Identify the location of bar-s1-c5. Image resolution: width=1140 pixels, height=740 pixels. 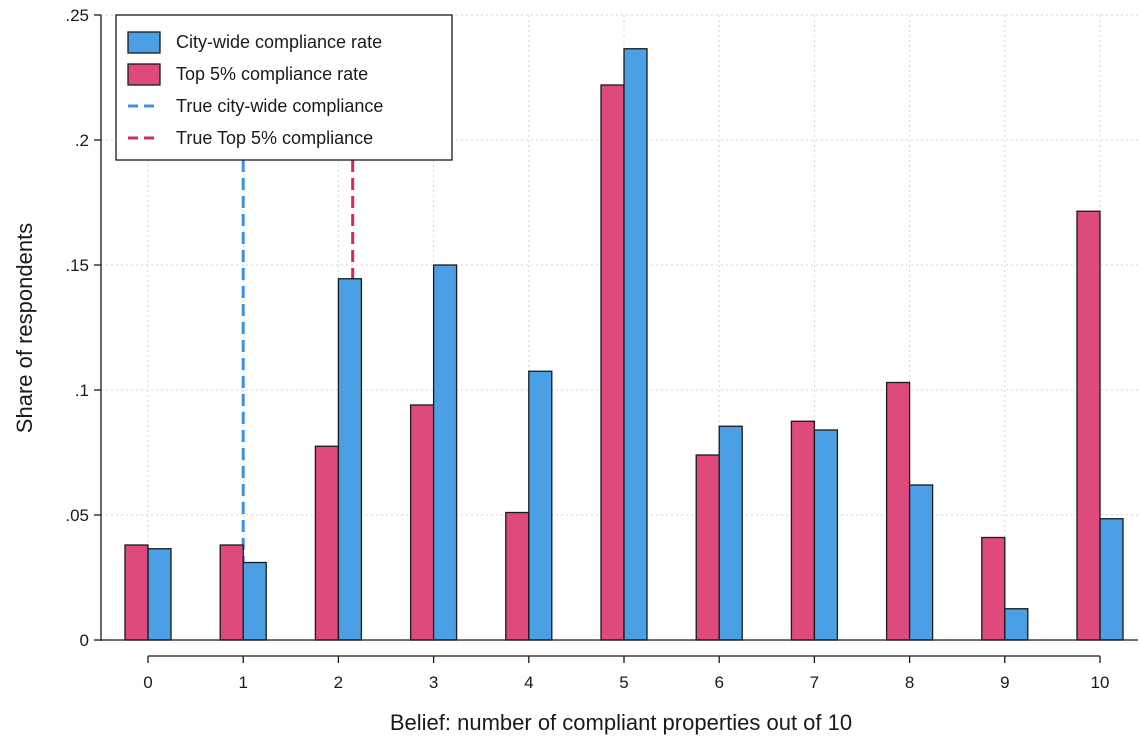
(635, 344).